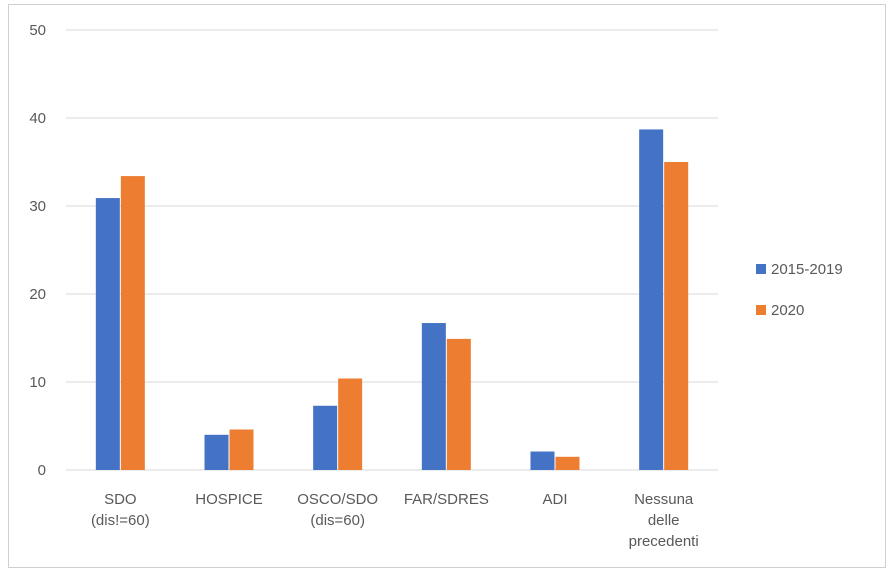 The image size is (888, 570). I want to click on y-tick-label: 30, so click(37, 206).